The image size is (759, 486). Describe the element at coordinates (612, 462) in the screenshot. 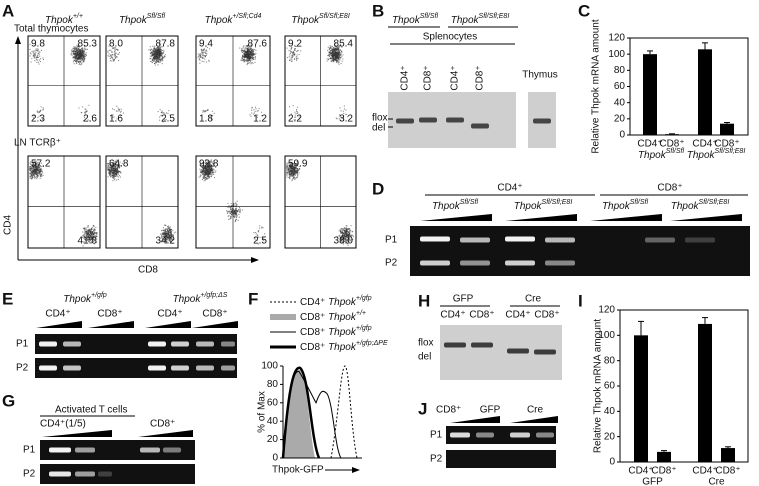

I see `y-tick-label: 0` at that location.